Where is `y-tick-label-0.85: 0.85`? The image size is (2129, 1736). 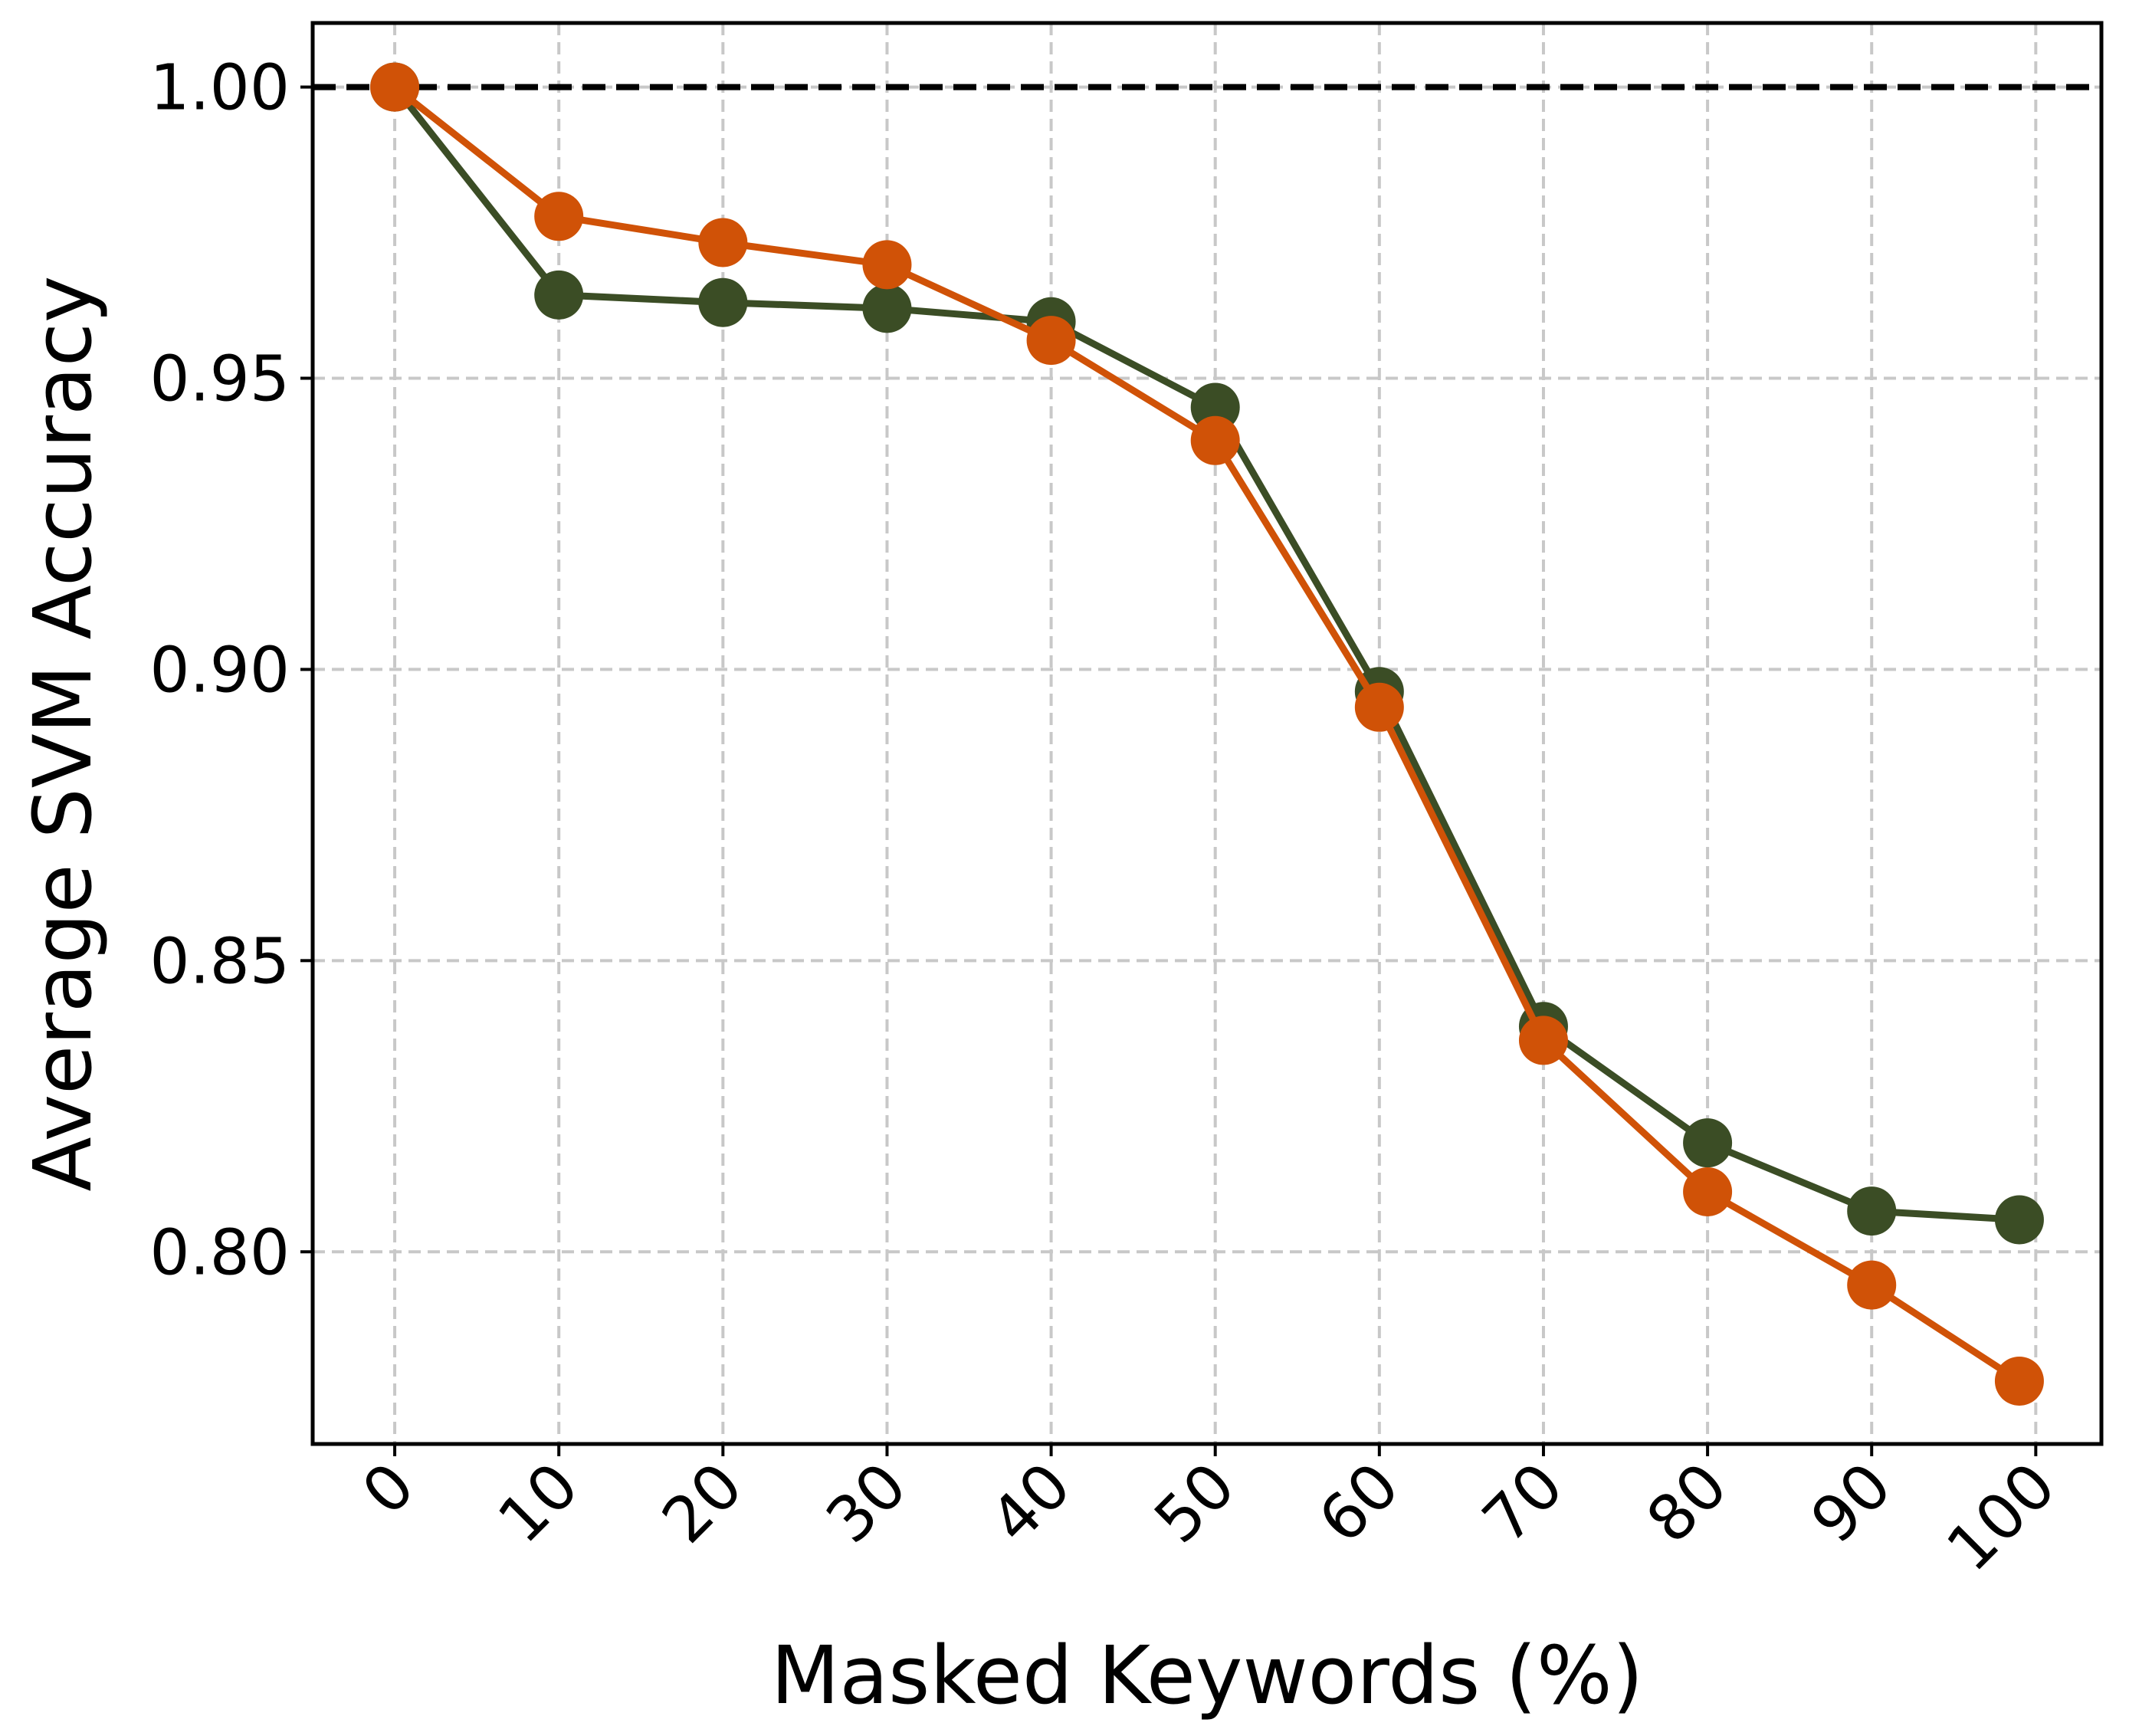
y-tick-label-0.85: 0.85 is located at coordinates (219, 961).